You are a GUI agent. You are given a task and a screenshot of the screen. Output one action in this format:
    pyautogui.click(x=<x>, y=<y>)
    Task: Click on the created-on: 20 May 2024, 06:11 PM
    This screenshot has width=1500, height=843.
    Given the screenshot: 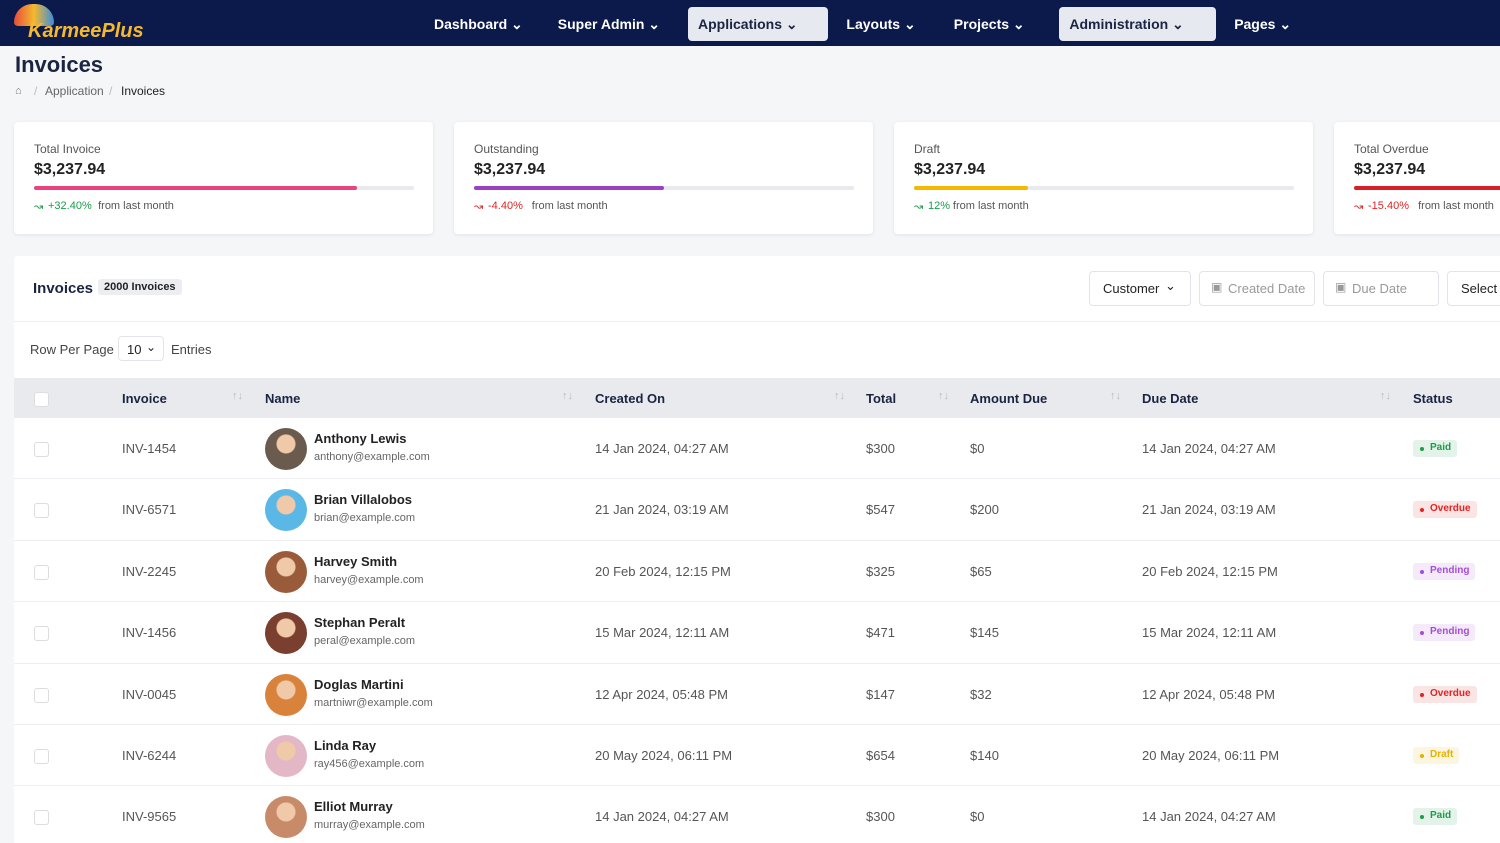 What is the action you would take?
    pyautogui.click(x=664, y=755)
    